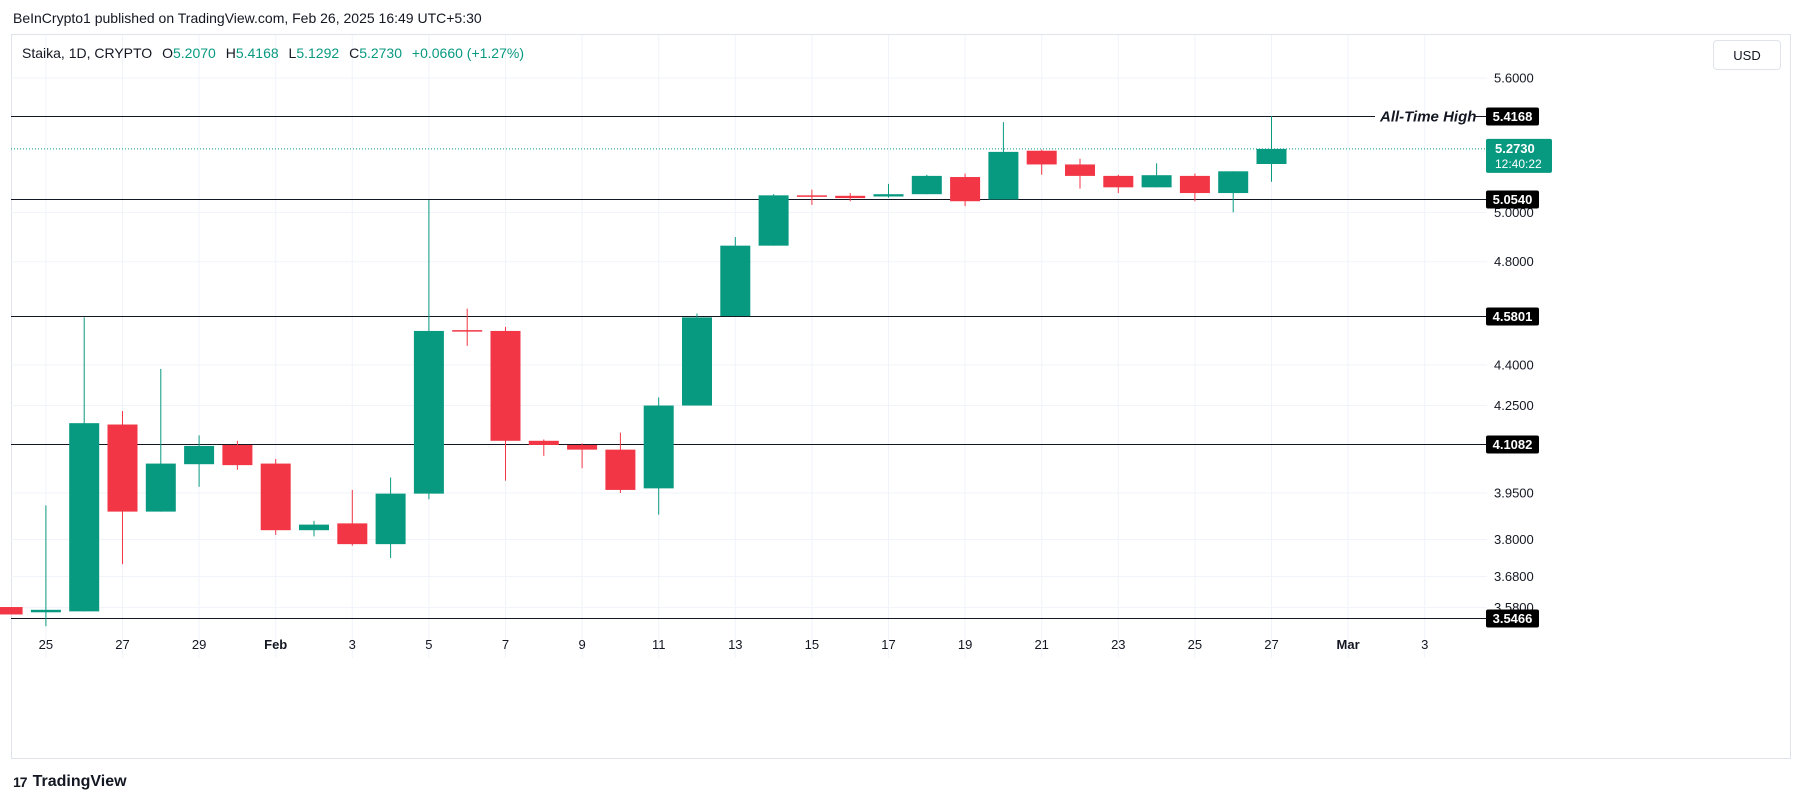 Image resolution: width=1804 pixels, height=803 pixels. What do you see at coordinates (1514, 405) in the screenshot?
I see `y-tick-label: 4.2500` at bounding box center [1514, 405].